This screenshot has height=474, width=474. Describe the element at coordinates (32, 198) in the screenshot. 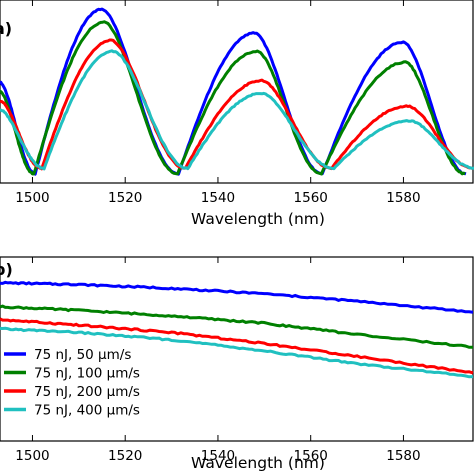

I see `panel-a-x-tick-label: 1500` at that location.